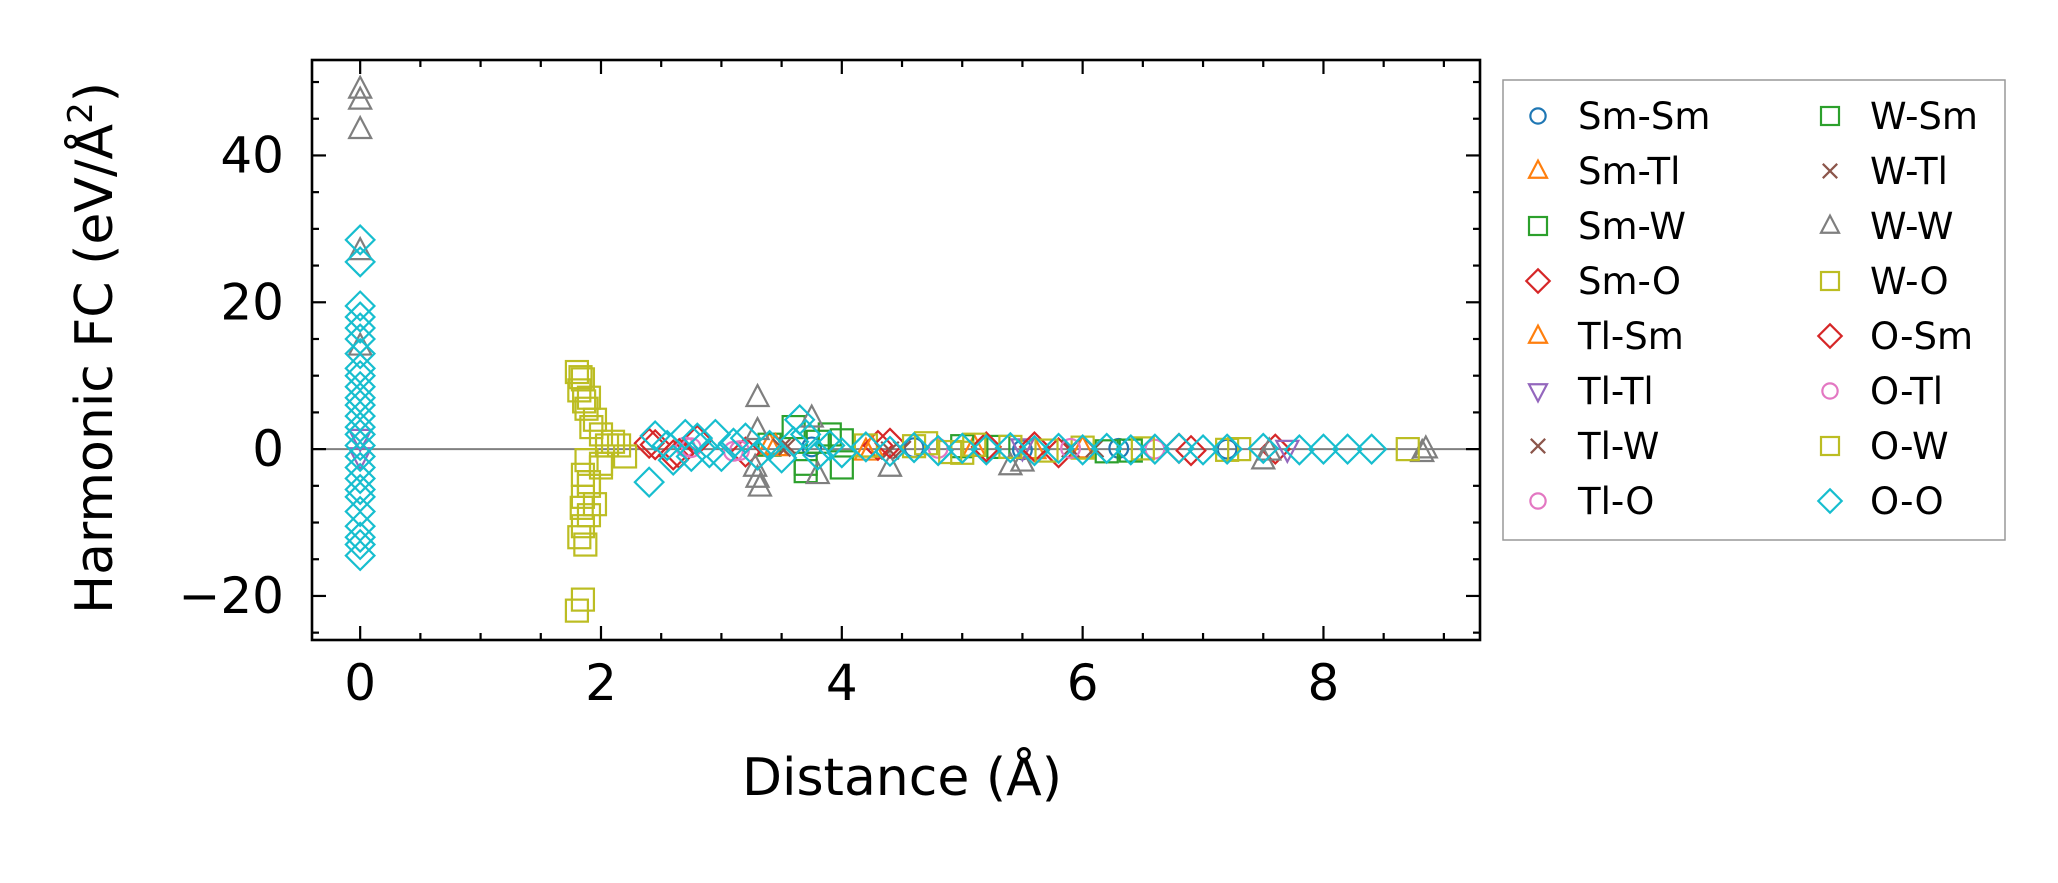  Describe the element at coordinates (1083, 683) in the screenshot. I see `x-tick-label: 6` at that location.